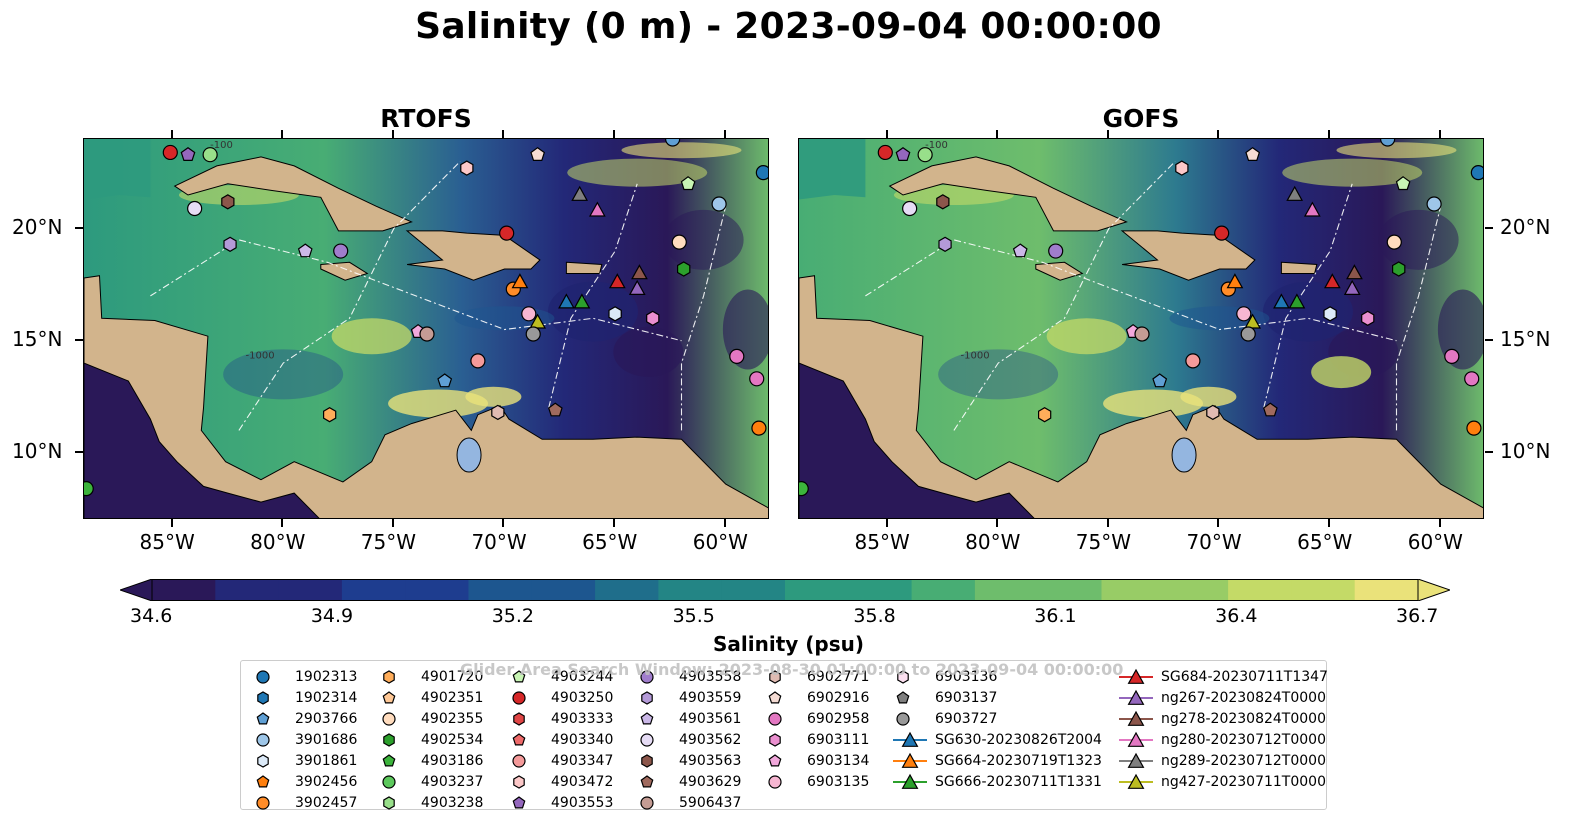 The image size is (1577, 829). What do you see at coordinates (1332, 281) in the screenshot?
I see `marker-SG684` at bounding box center [1332, 281].